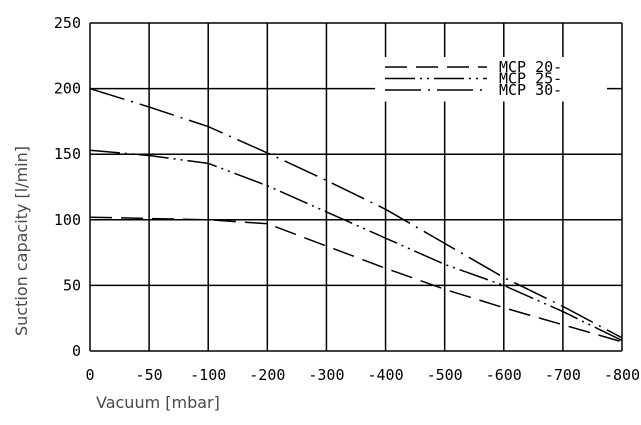 Image resolution: width=641 pixels, height=425 pixels. I want to click on legend-label: MCP 20-, so click(530, 67).